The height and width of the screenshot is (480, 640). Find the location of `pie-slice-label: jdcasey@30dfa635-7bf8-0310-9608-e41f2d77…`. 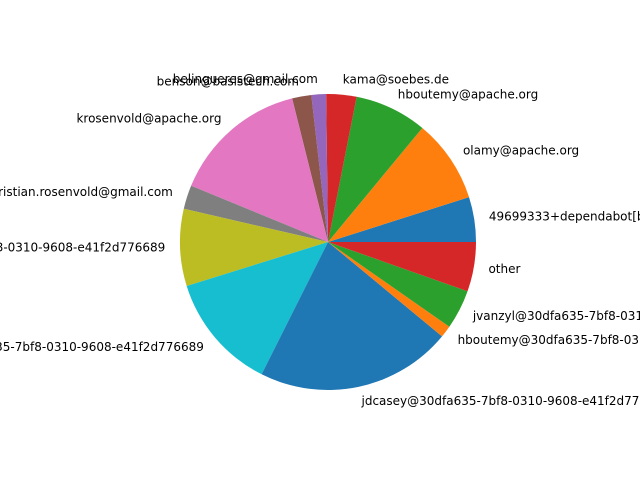

pie-slice-label: jdcasey@30dfa635-7bf8-0310-9608-e41f2d77… is located at coordinates (500, 401).